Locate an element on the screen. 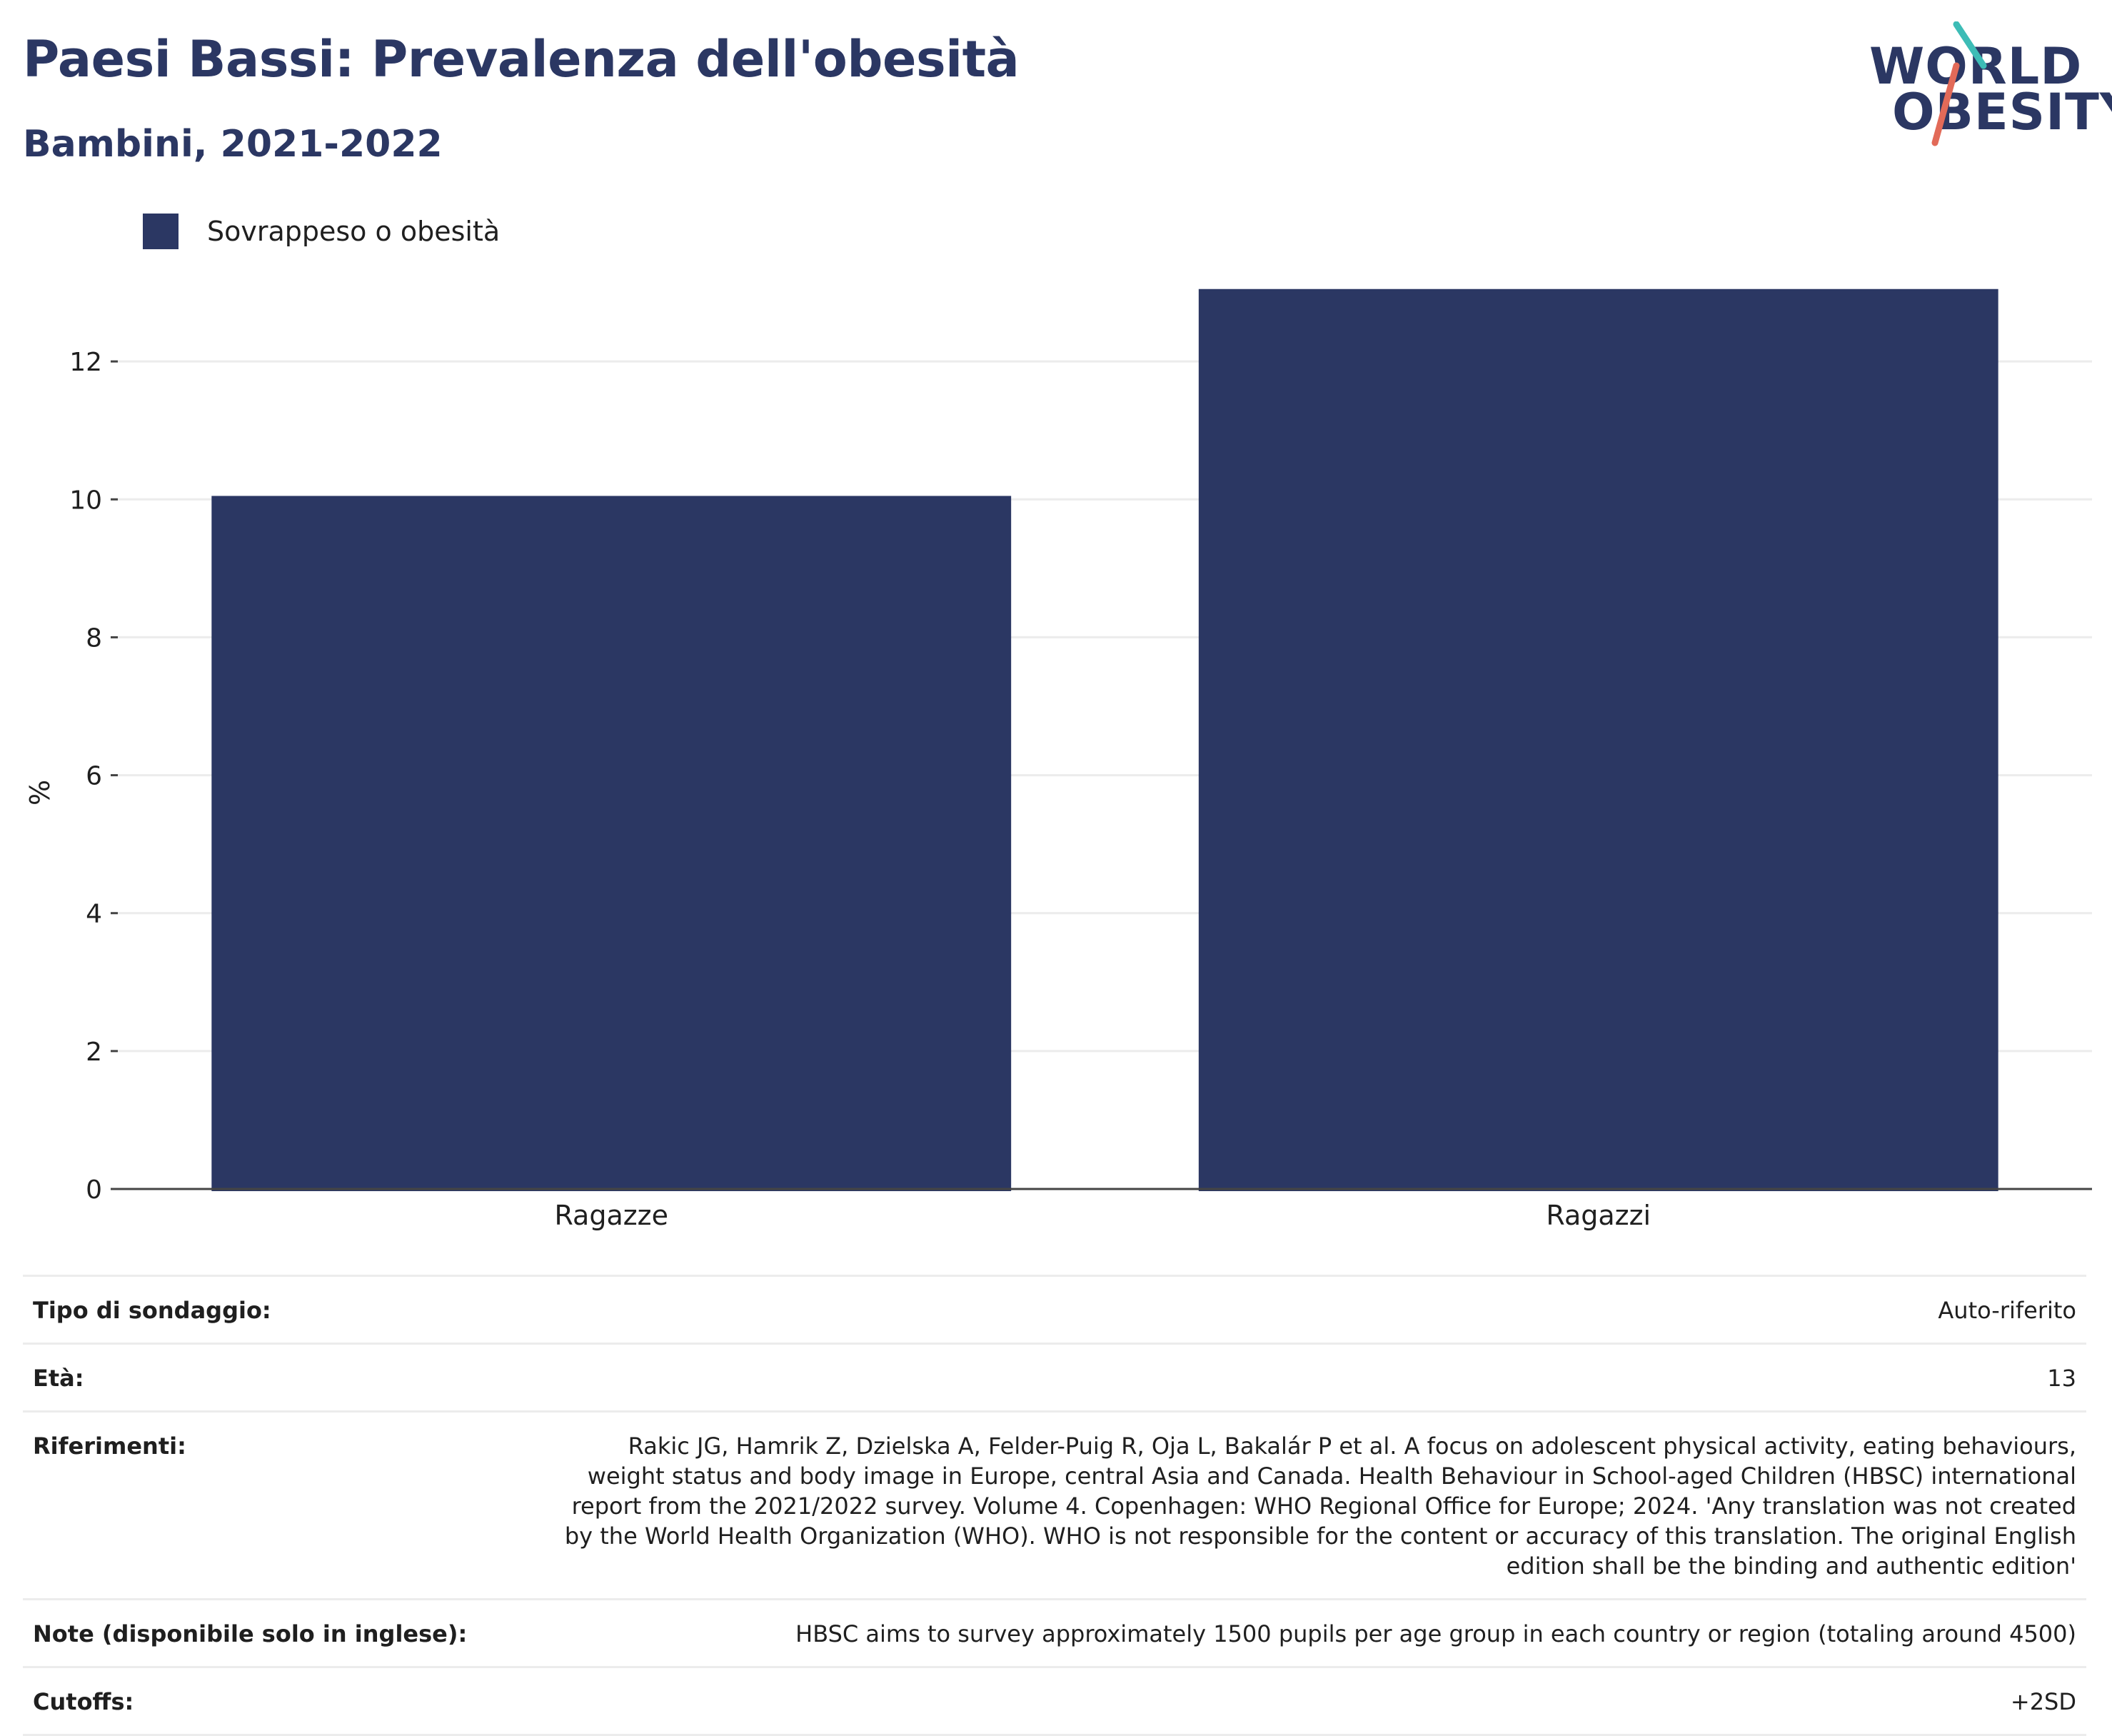 This screenshot has width=2112, height=1736. info-key: Riferimenti: is located at coordinates (109, 1446).